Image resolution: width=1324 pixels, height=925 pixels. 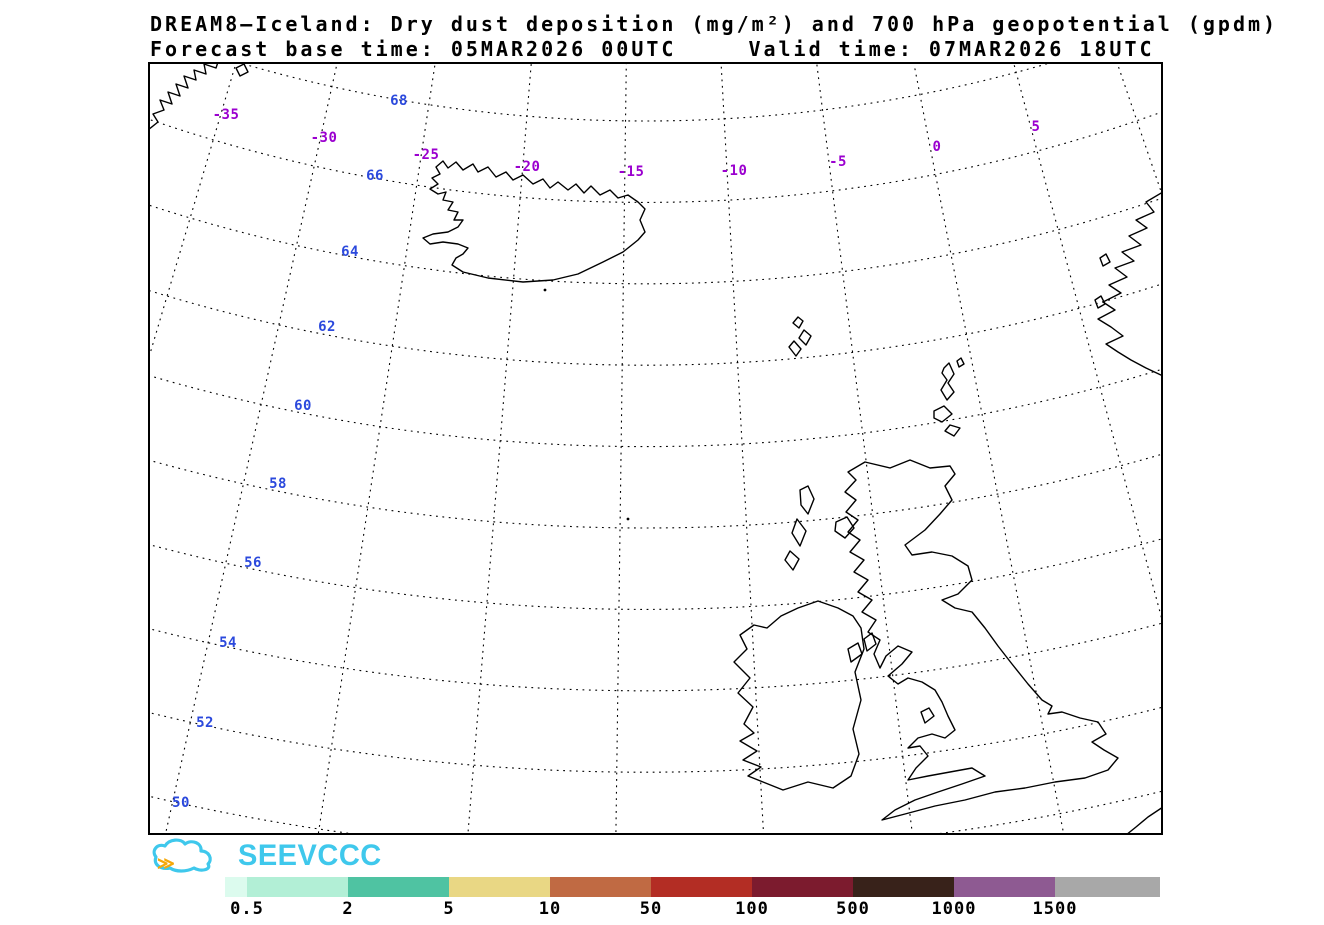 What do you see at coordinates (734, 171) in the screenshot?
I see `lon-label--10: -10` at bounding box center [734, 171].